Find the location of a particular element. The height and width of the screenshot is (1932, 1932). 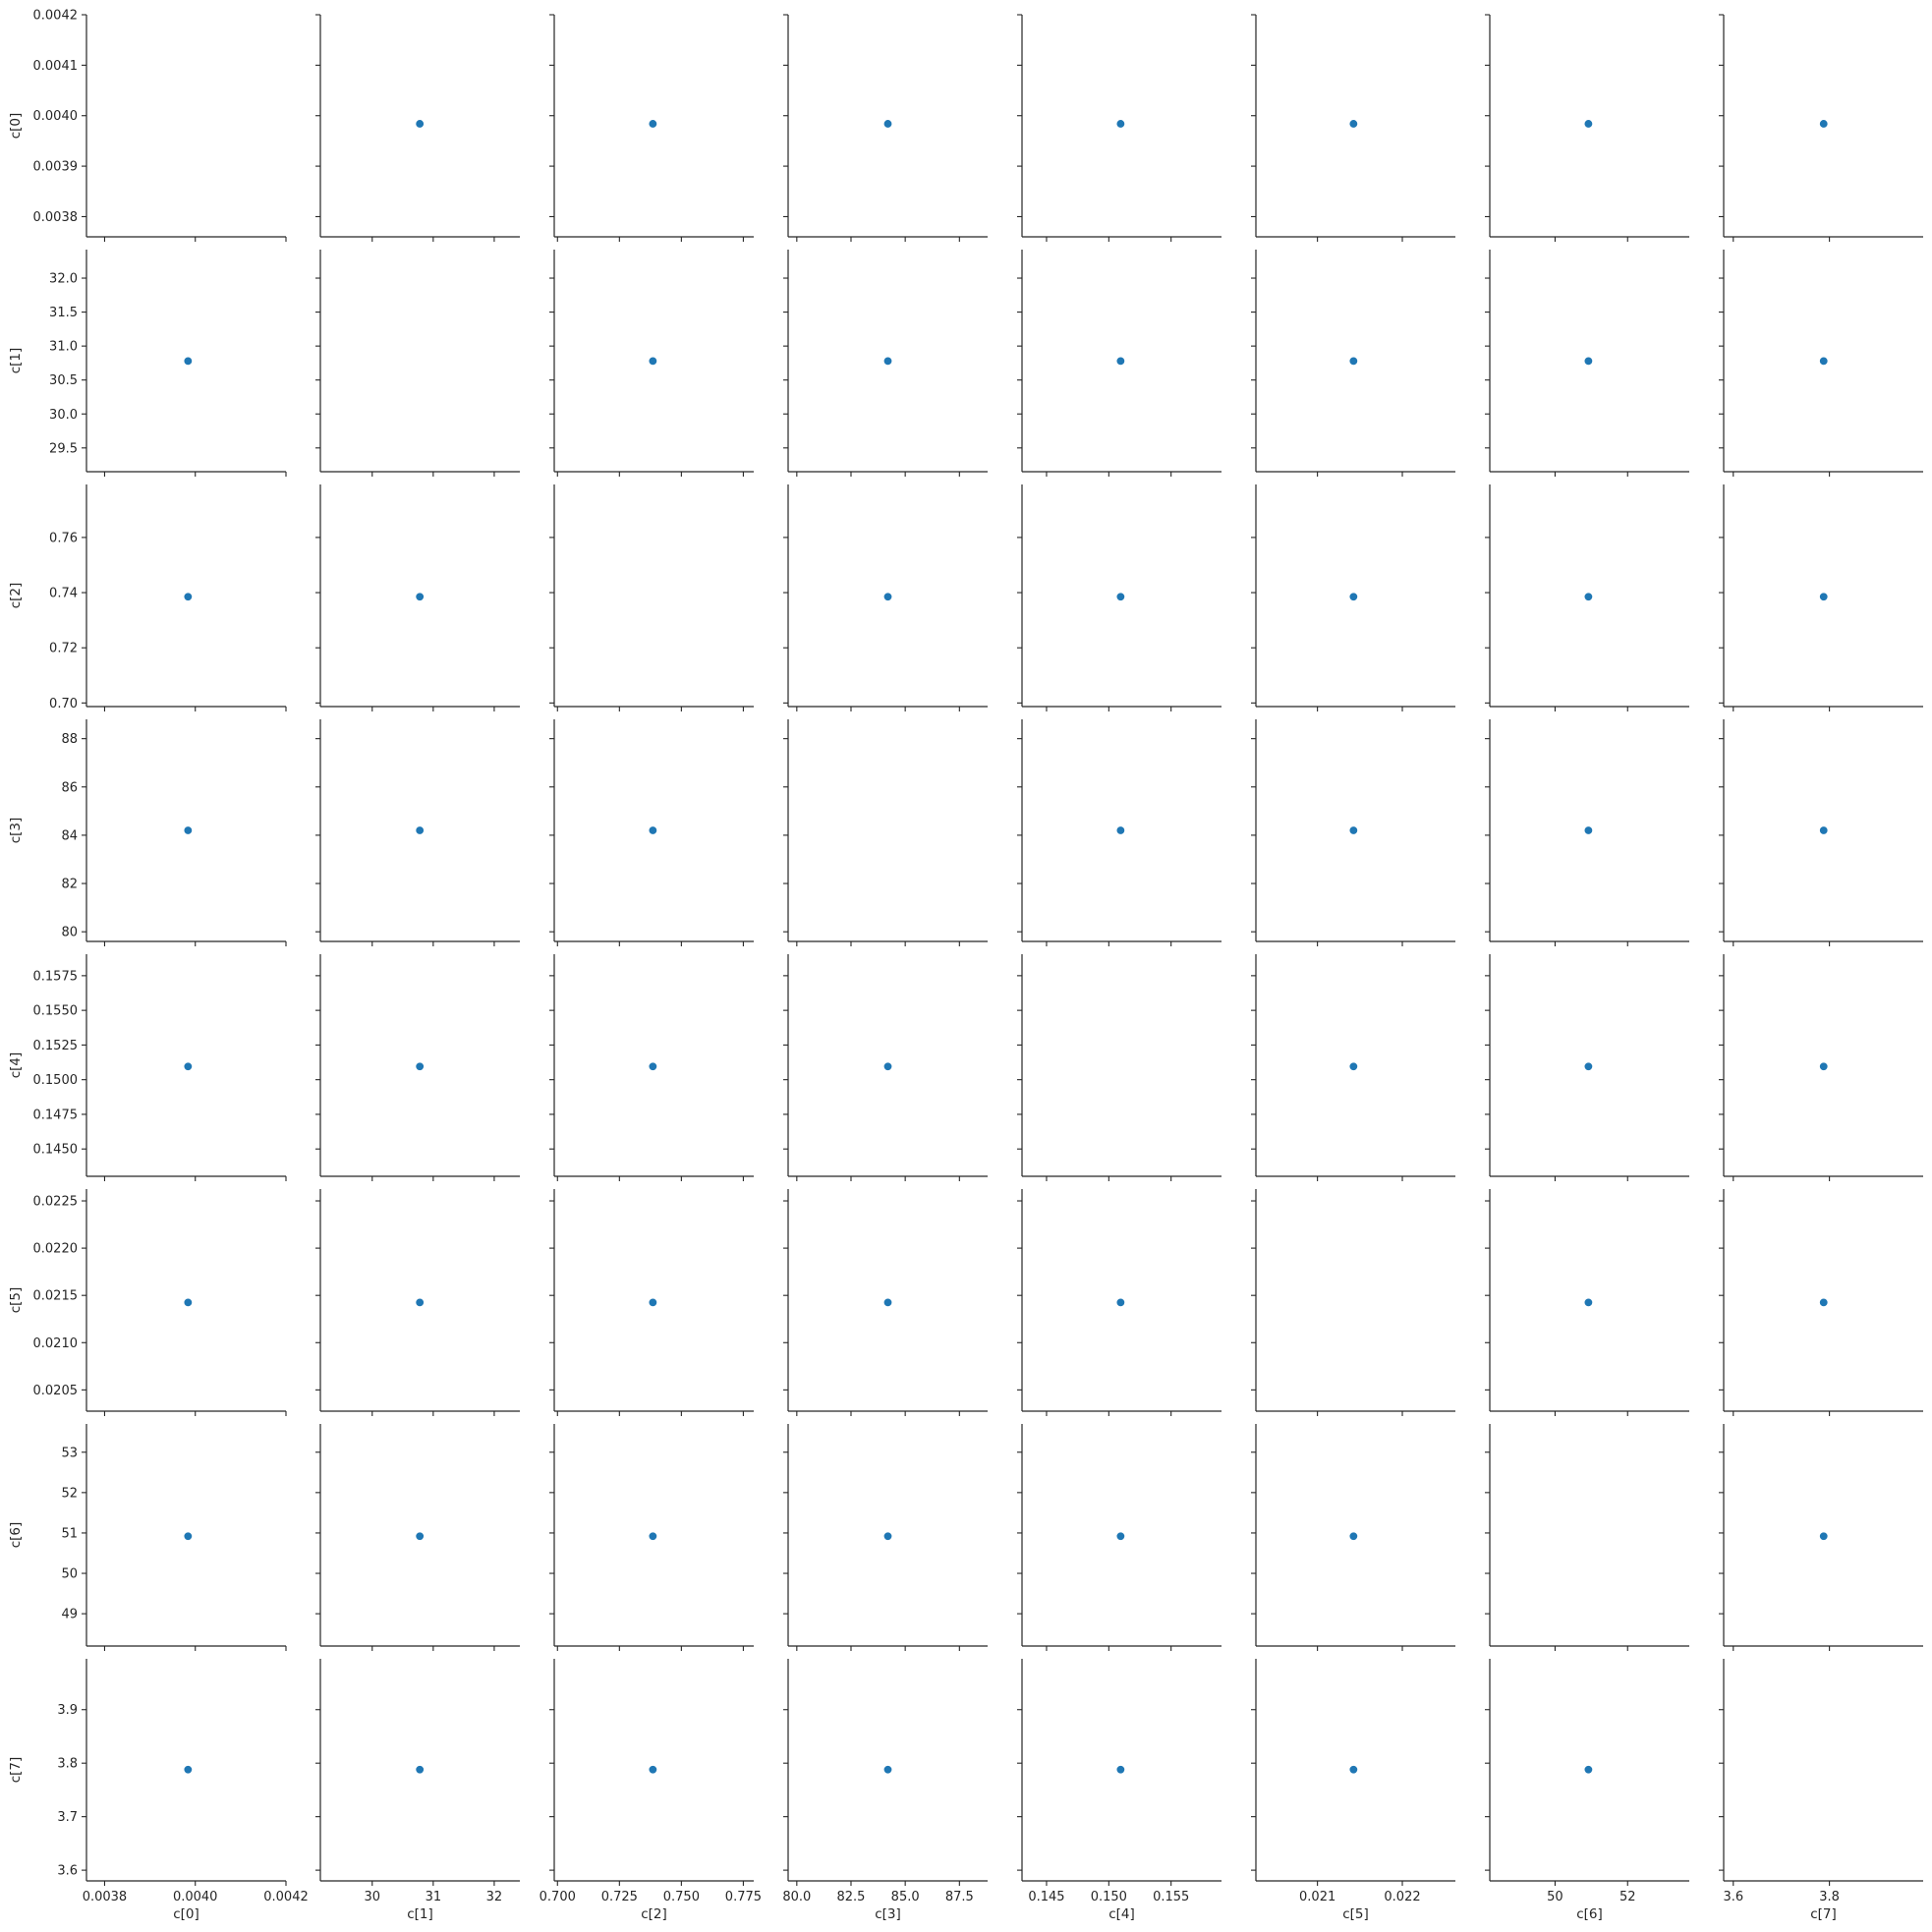

panel-7-5: 0.021 0.022 c[5] is located at coordinates (1353, 1790).